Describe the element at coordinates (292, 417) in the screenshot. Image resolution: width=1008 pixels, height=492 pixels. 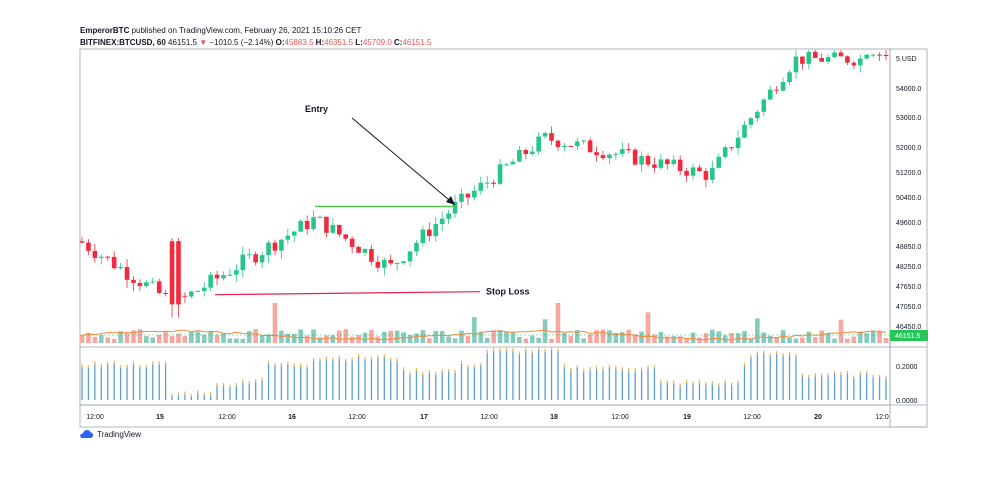
I see `x-tick-label: 16` at that location.